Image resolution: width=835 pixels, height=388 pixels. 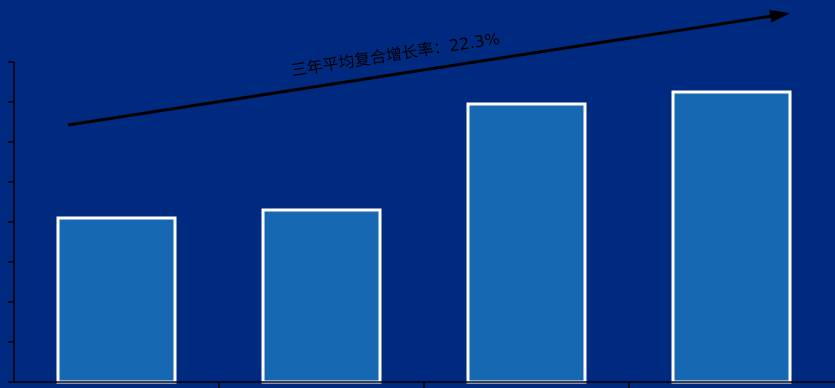 What do you see at coordinates (395, 54) in the screenshot?
I see `growth-annotation: 三年平均复合增长率：22.3%` at bounding box center [395, 54].